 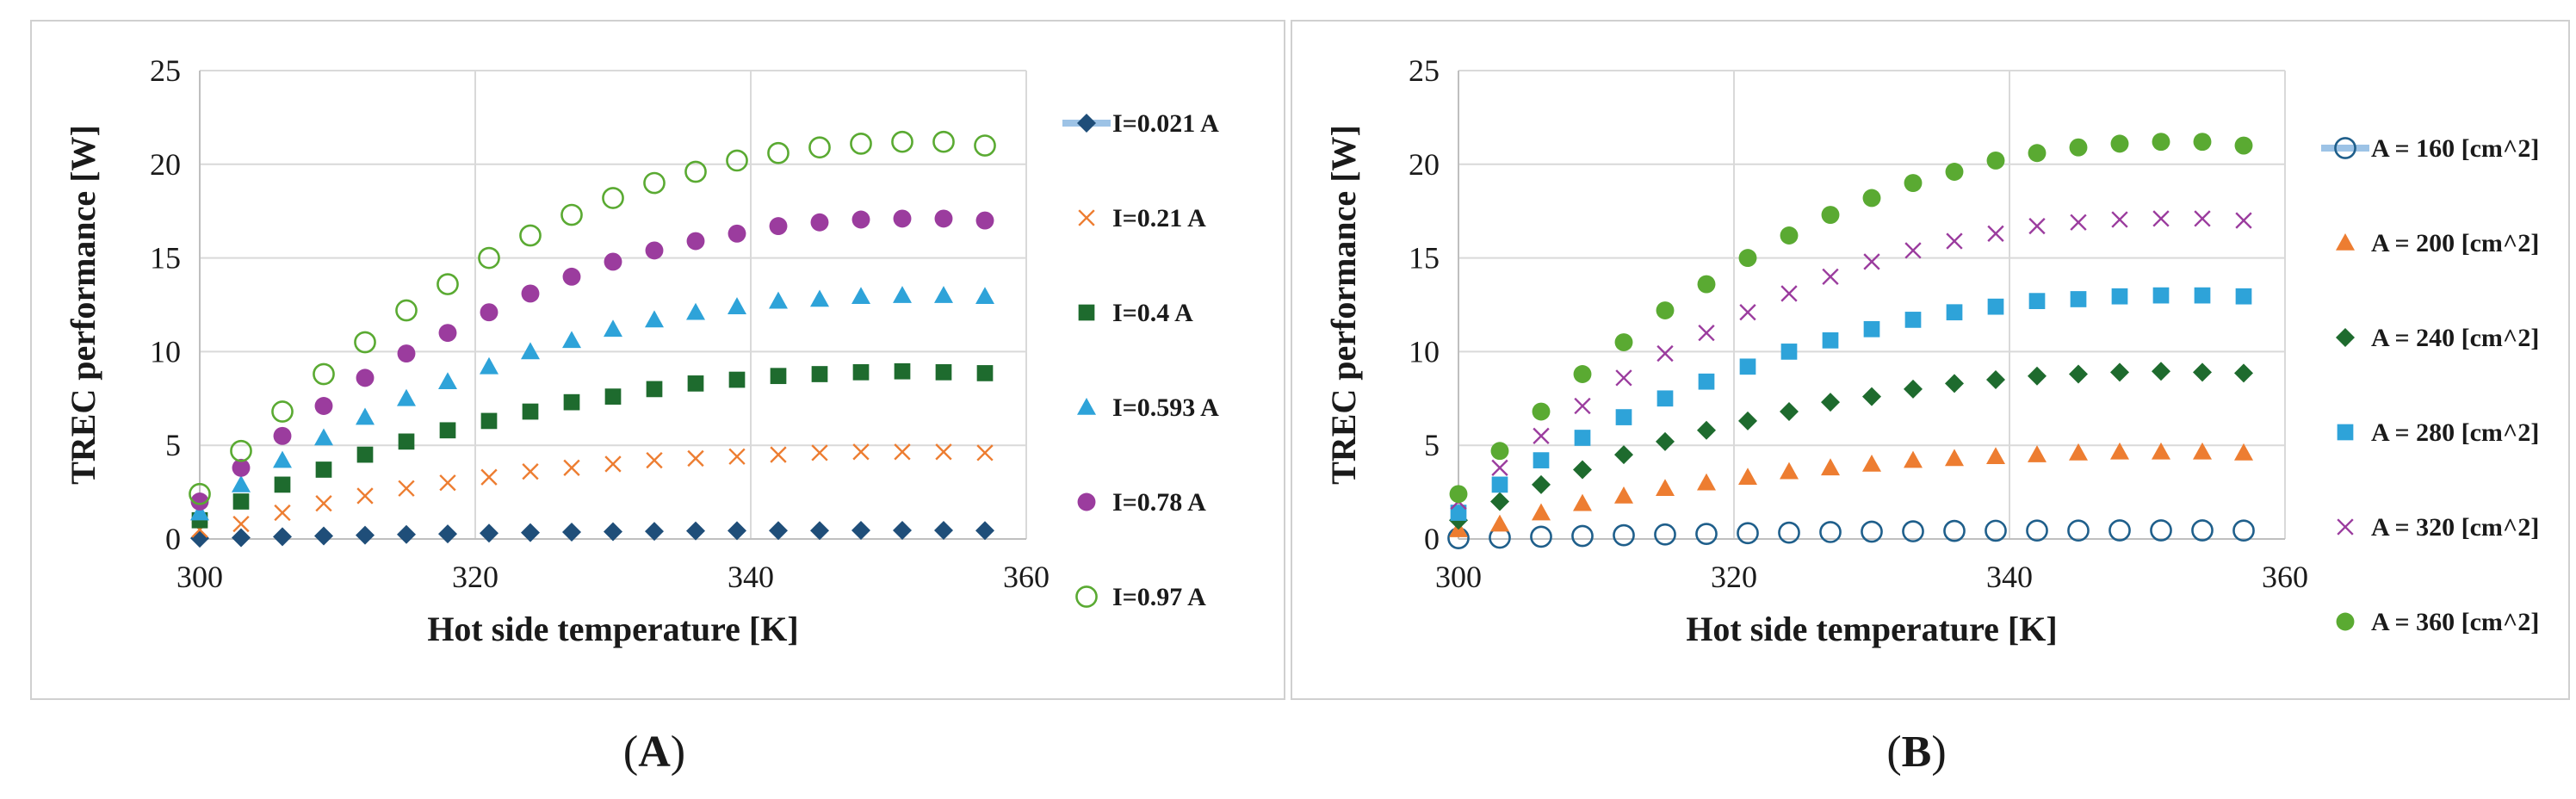 What do you see at coordinates (1148, 407) in the screenshot?
I see `legend-entry: I=0.593 A` at bounding box center [1148, 407].